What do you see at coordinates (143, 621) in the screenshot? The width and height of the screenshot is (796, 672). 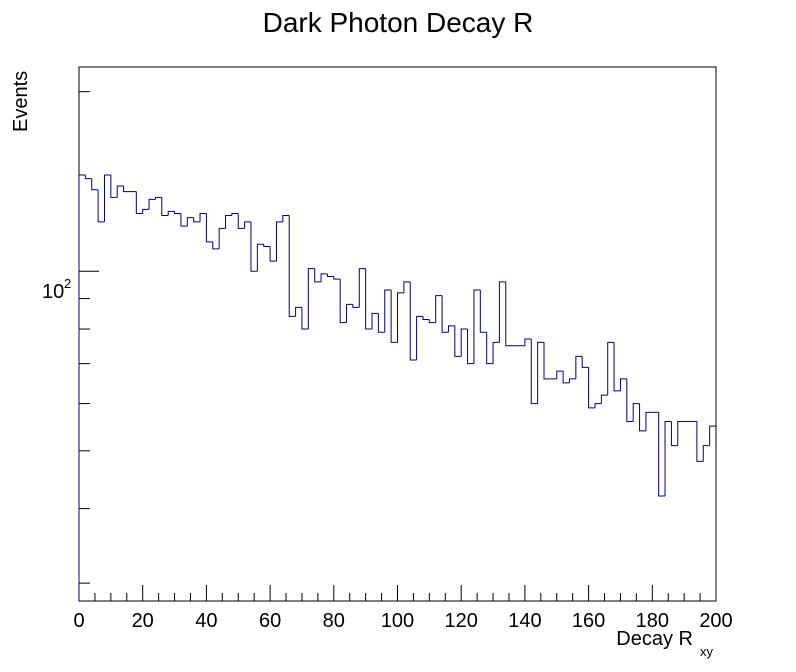 I see `x-tick-label: 20` at bounding box center [143, 621].